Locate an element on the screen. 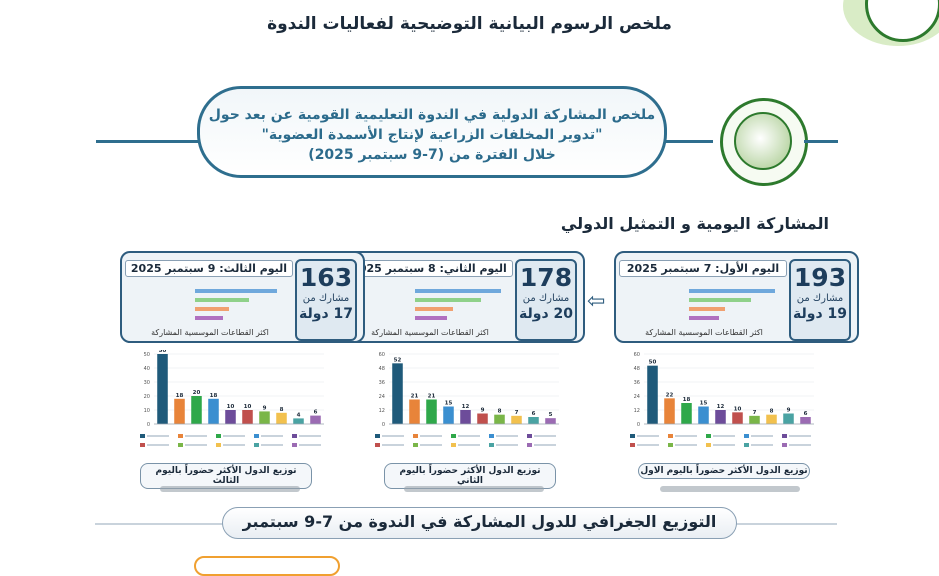  bar-value-label: 12 is located at coordinates (466, 407).